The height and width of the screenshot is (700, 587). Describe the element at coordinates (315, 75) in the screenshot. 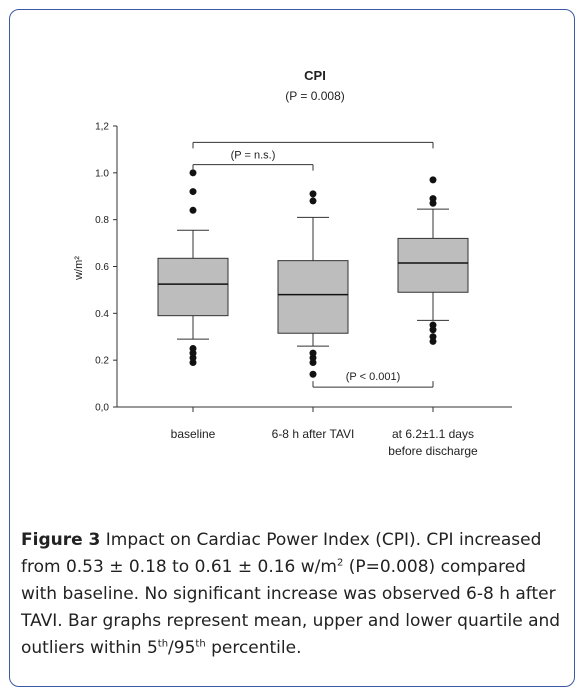

I see `chart-title: CPI` at that location.